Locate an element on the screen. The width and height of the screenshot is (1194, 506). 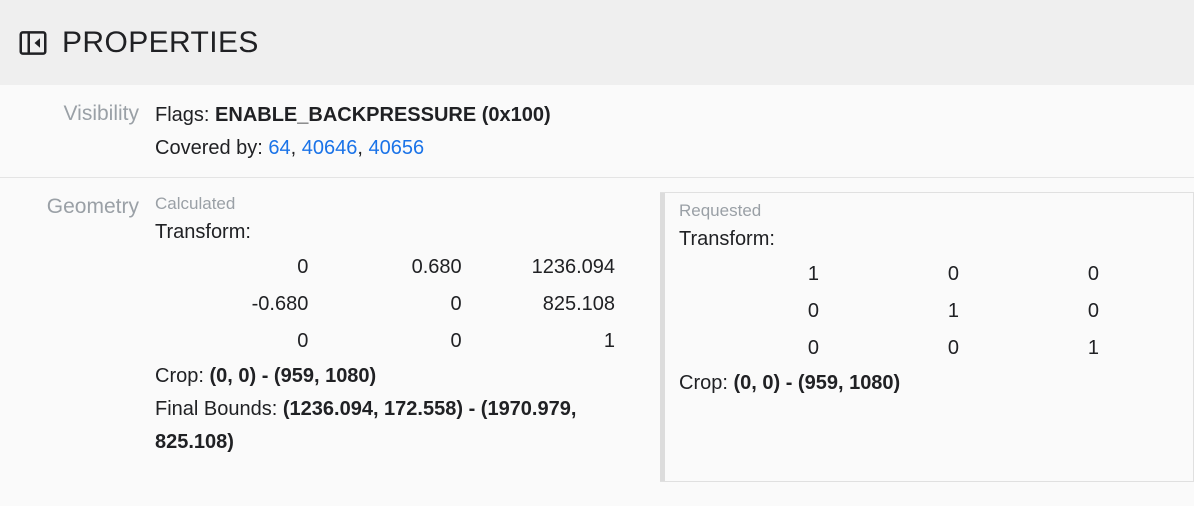
covered-by-link-0: 64 is located at coordinates (279, 148).